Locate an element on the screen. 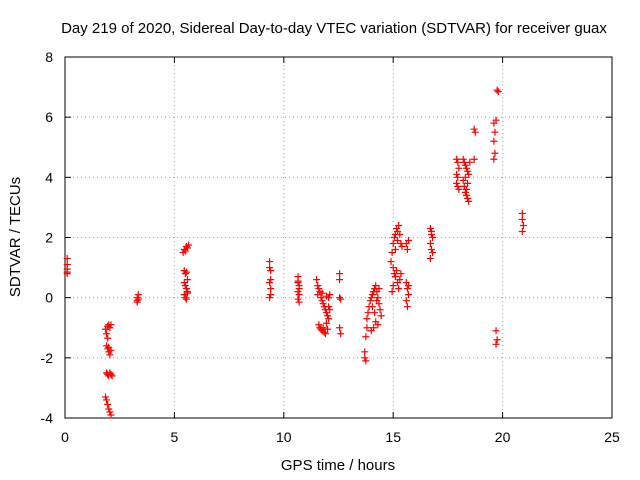  y-tick-label: 0 is located at coordinates (49, 298).